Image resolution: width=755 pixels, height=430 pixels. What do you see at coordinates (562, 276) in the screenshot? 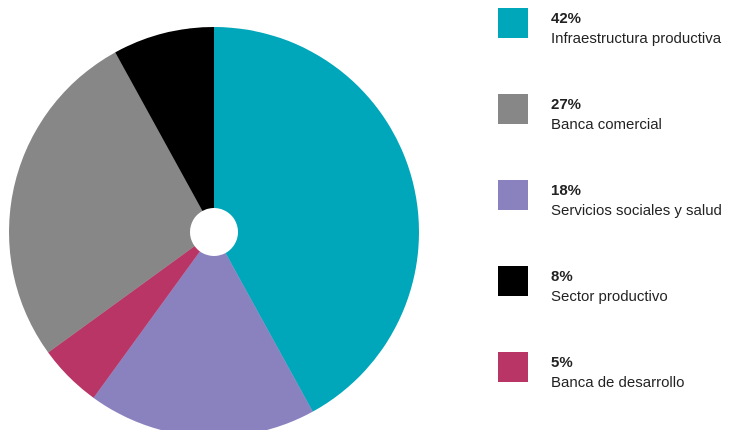
I see `legend-value: 8%` at bounding box center [562, 276].